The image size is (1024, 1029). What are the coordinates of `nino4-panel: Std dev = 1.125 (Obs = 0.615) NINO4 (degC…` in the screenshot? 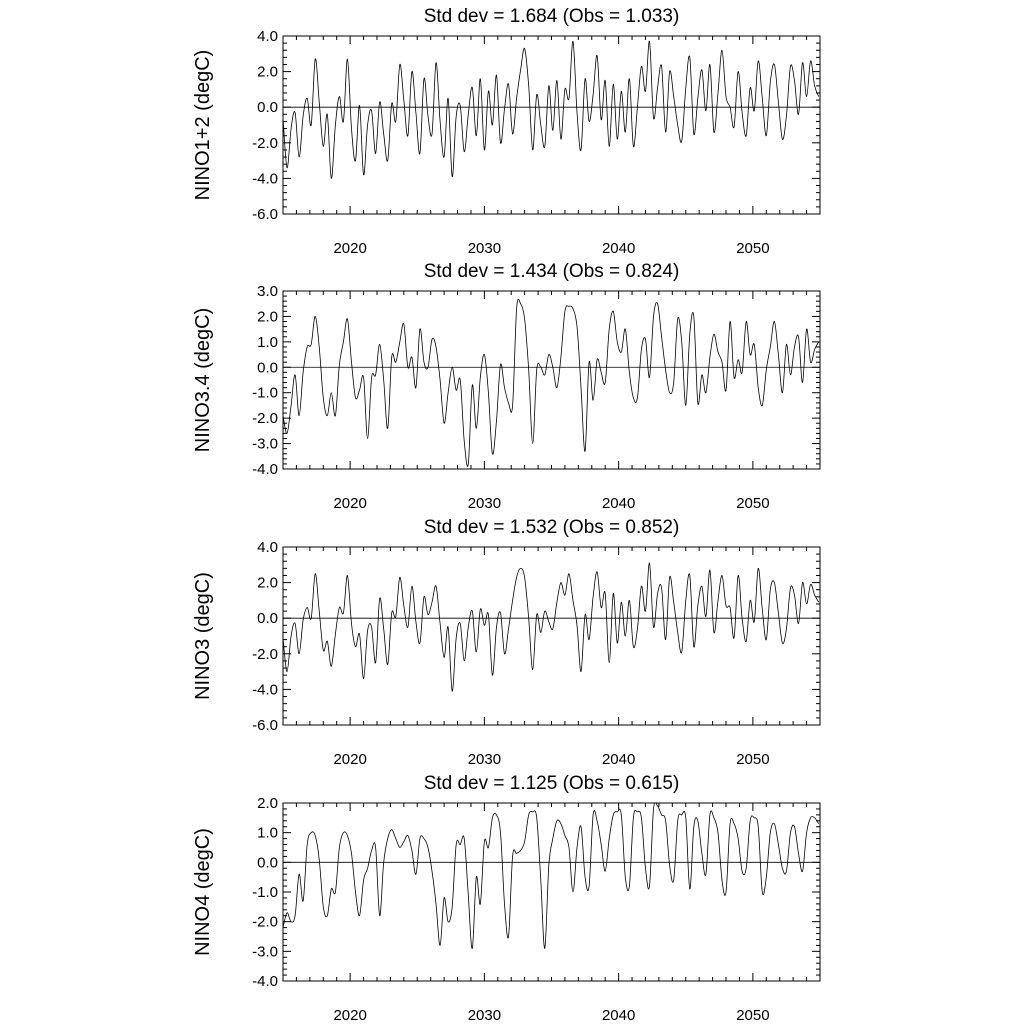 It's located at (506, 898).